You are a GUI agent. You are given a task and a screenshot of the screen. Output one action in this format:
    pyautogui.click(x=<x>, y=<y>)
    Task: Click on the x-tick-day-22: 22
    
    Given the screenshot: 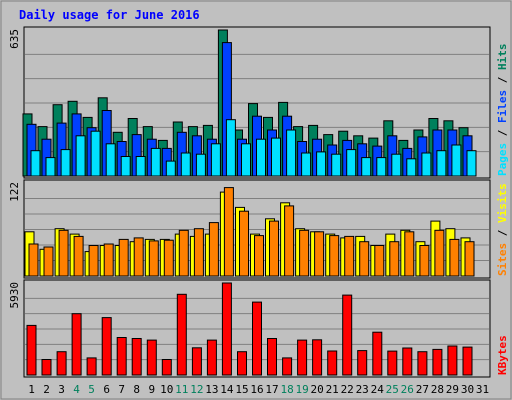 What is the action you would take?
    pyautogui.click(x=347, y=389)
    